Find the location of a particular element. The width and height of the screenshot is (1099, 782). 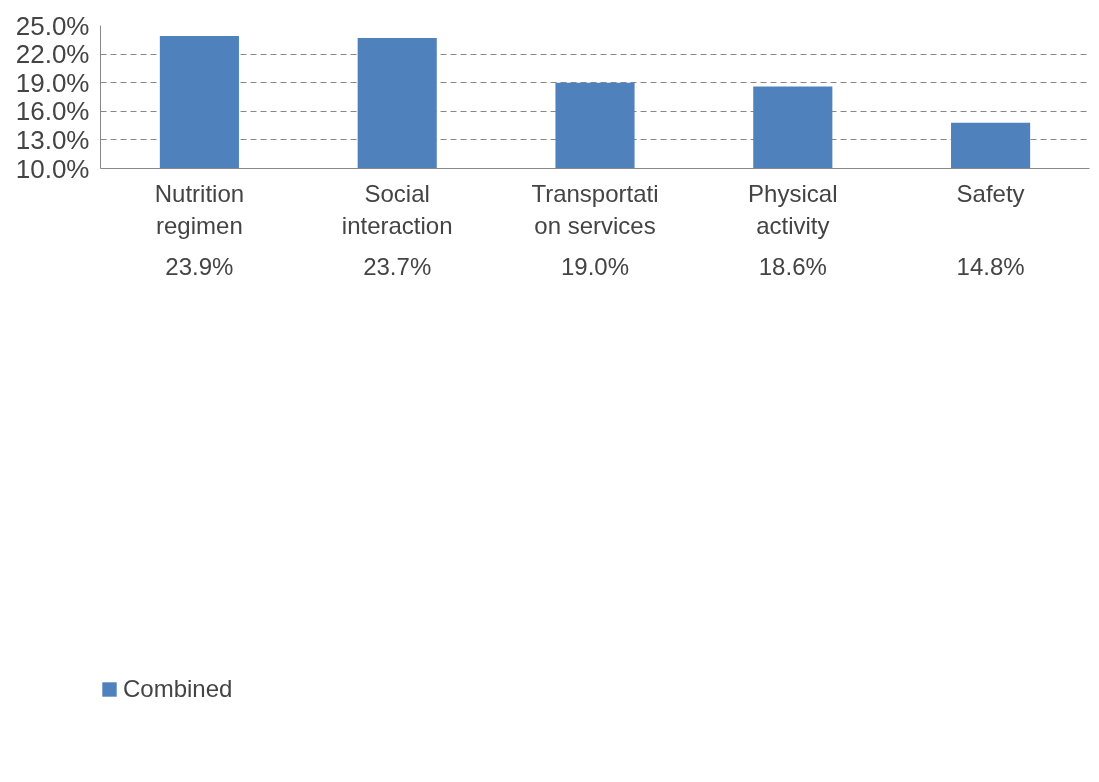

data-label: 19.0% is located at coordinates (595, 266).